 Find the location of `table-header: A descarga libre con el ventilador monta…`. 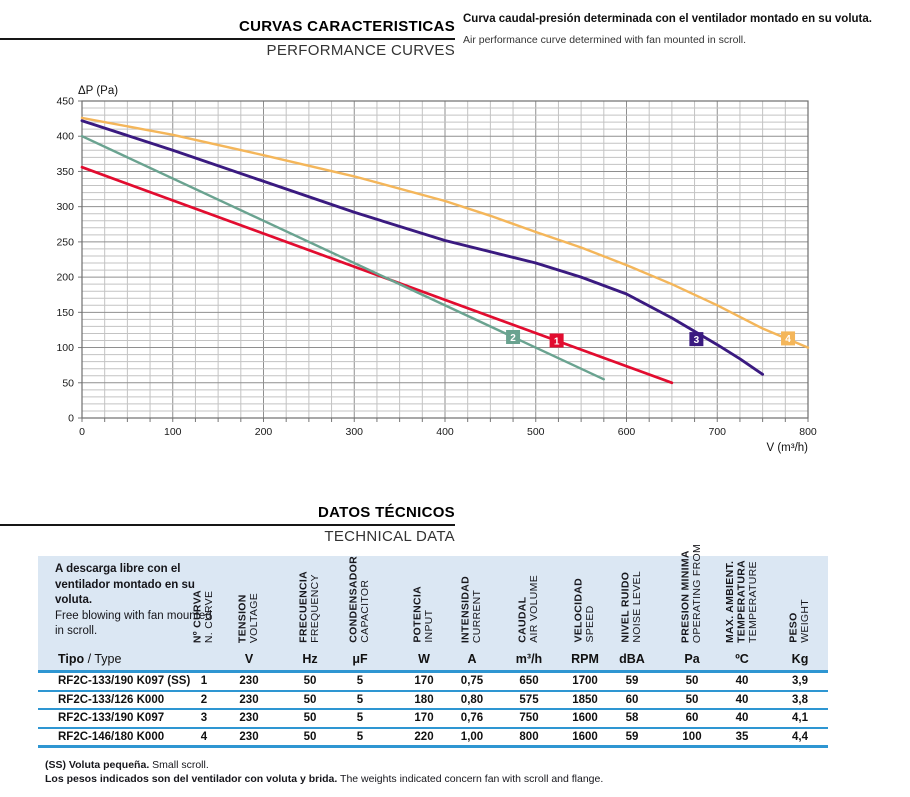

table-header: A descarga libre con el ventilador monta… is located at coordinates (433, 608).